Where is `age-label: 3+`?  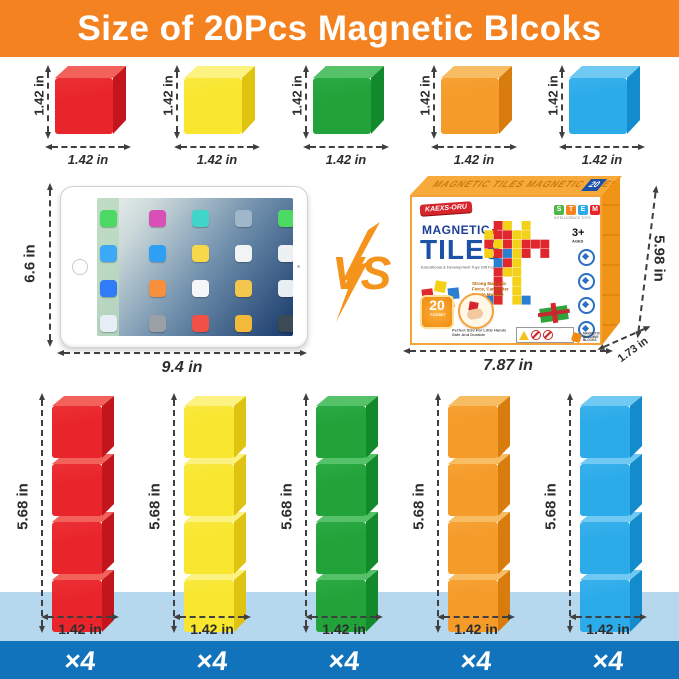
age-label: 3+ is located at coordinates (578, 233).